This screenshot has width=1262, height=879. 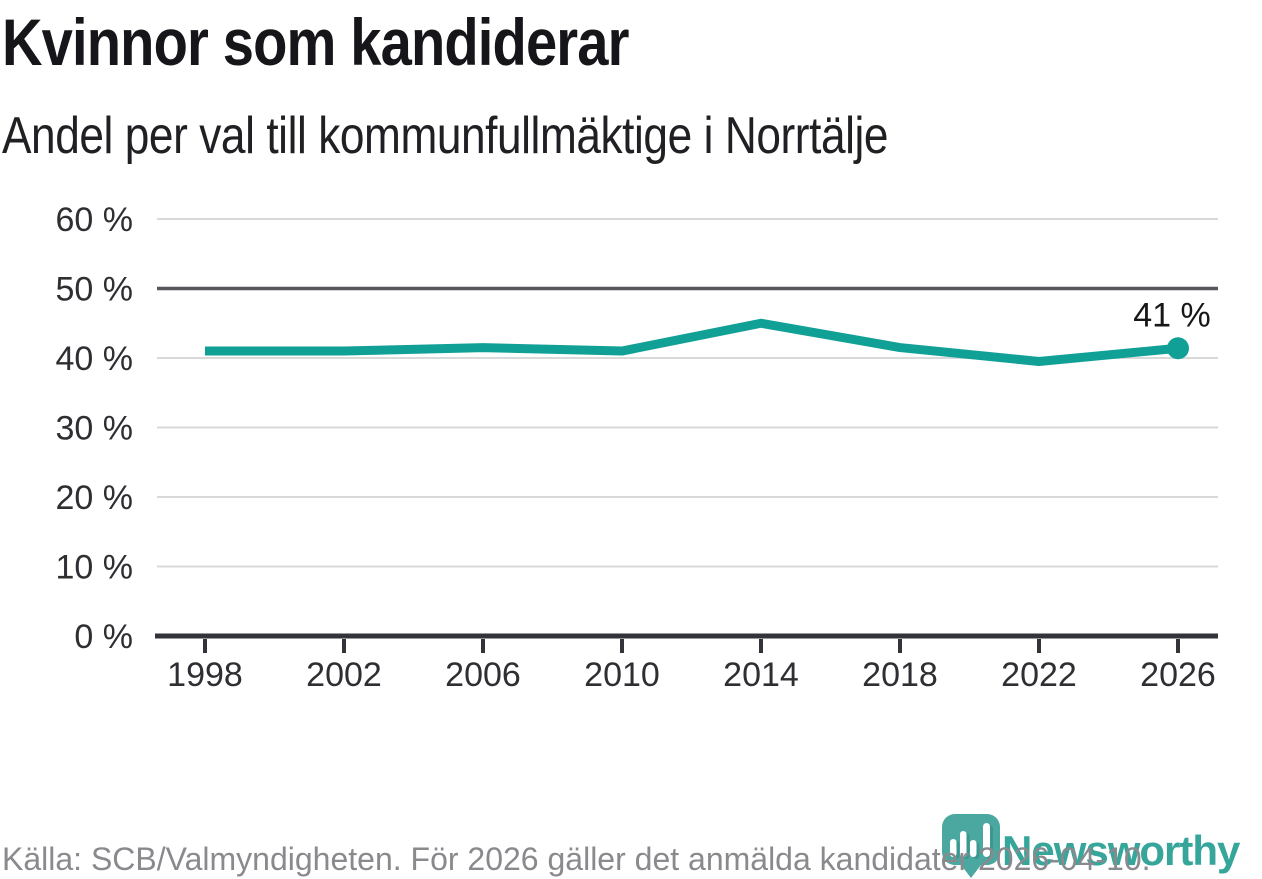 What do you see at coordinates (1039, 675) in the screenshot?
I see `x-tick-label: 2022` at bounding box center [1039, 675].